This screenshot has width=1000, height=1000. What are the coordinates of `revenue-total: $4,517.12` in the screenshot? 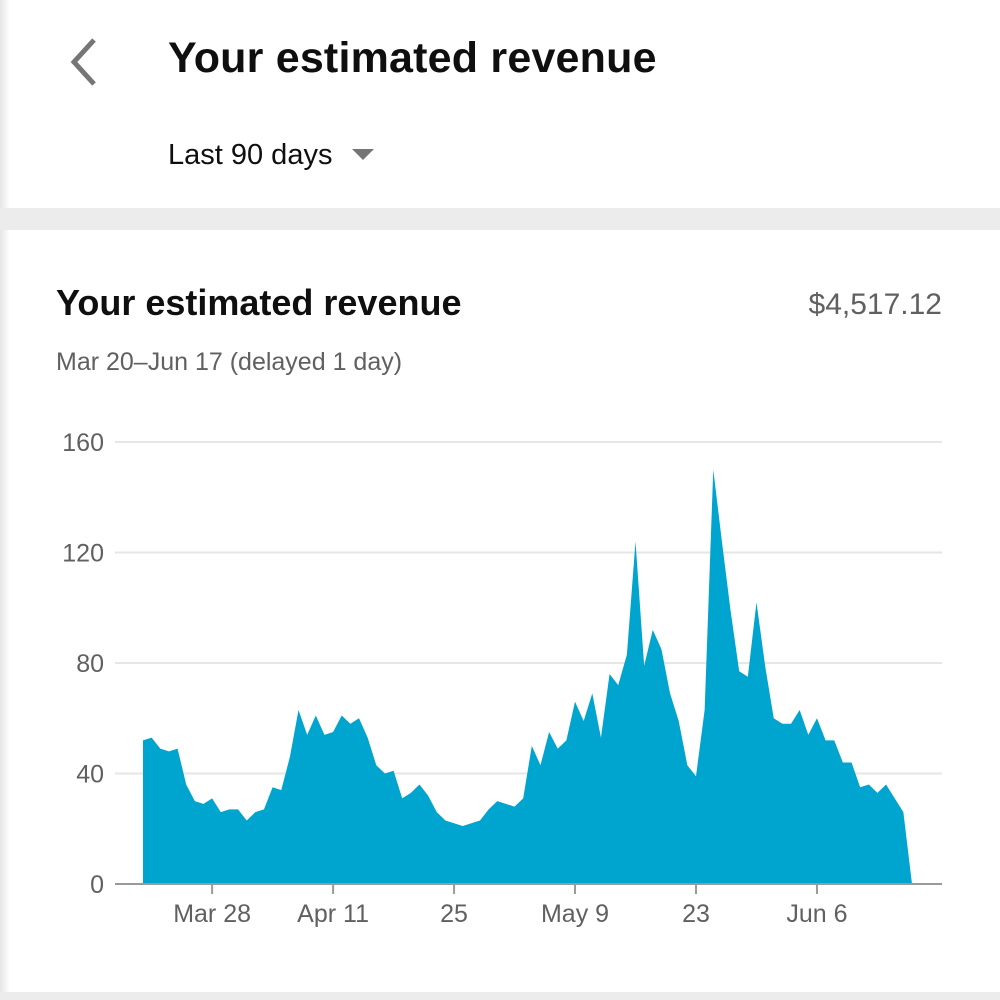 It's located at (875, 304).